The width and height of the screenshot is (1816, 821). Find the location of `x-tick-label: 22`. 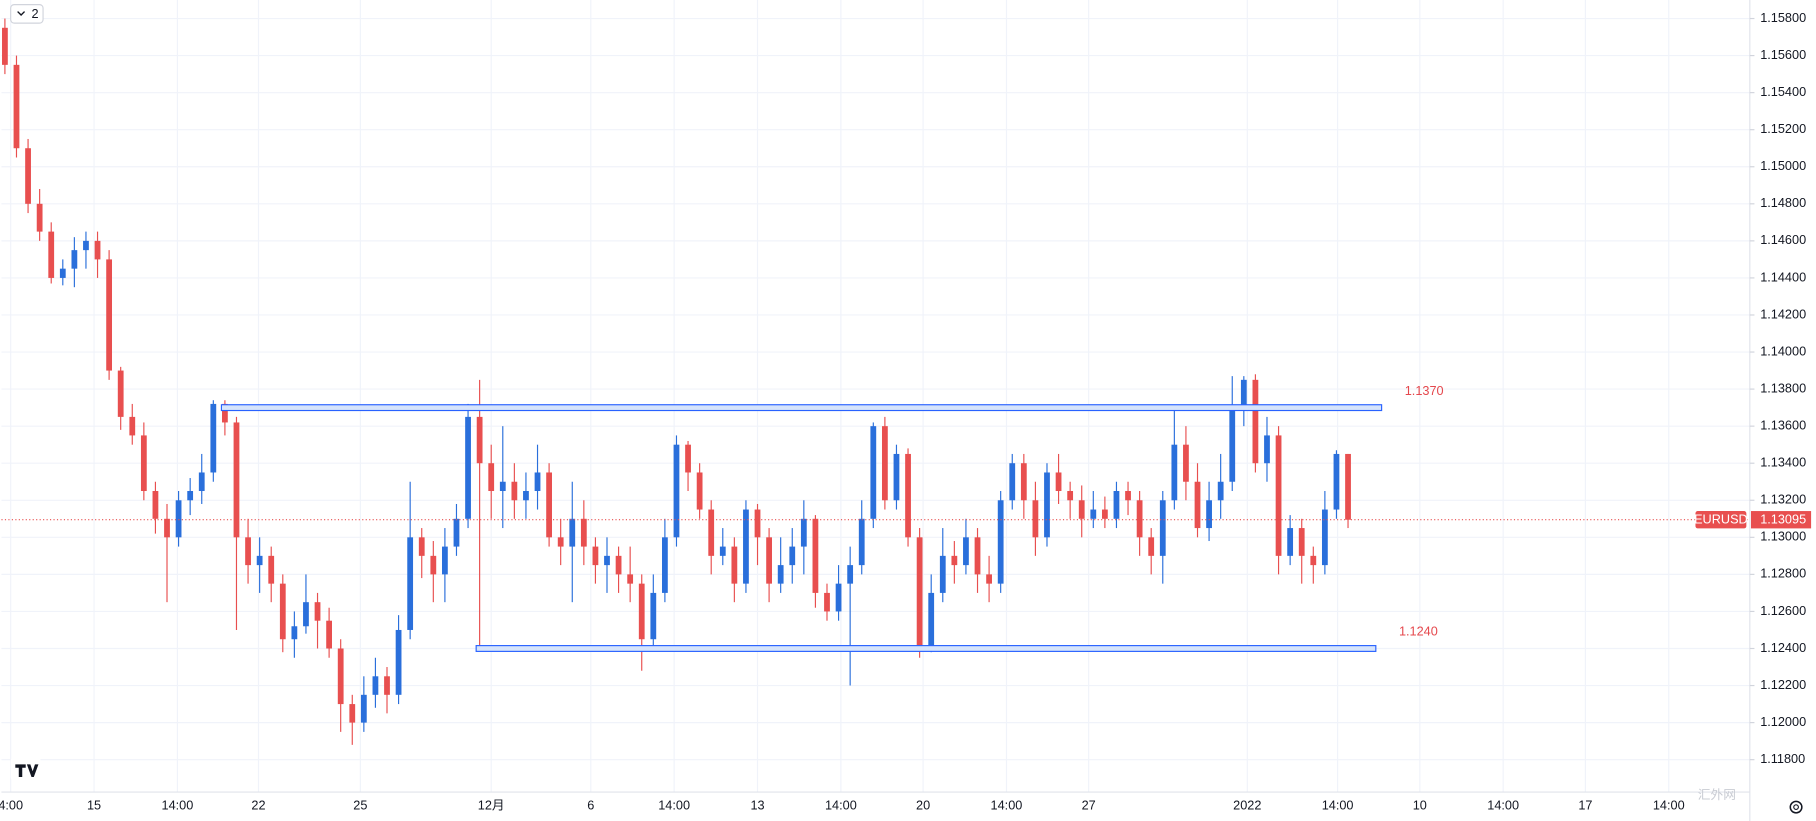

x-tick-label: 22 is located at coordinates (258, 804).